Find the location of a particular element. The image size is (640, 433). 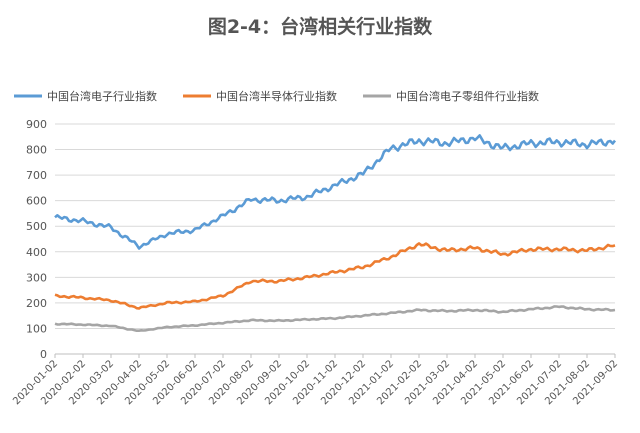

y-tick-label: 0 is located at coordinates (43, 354).